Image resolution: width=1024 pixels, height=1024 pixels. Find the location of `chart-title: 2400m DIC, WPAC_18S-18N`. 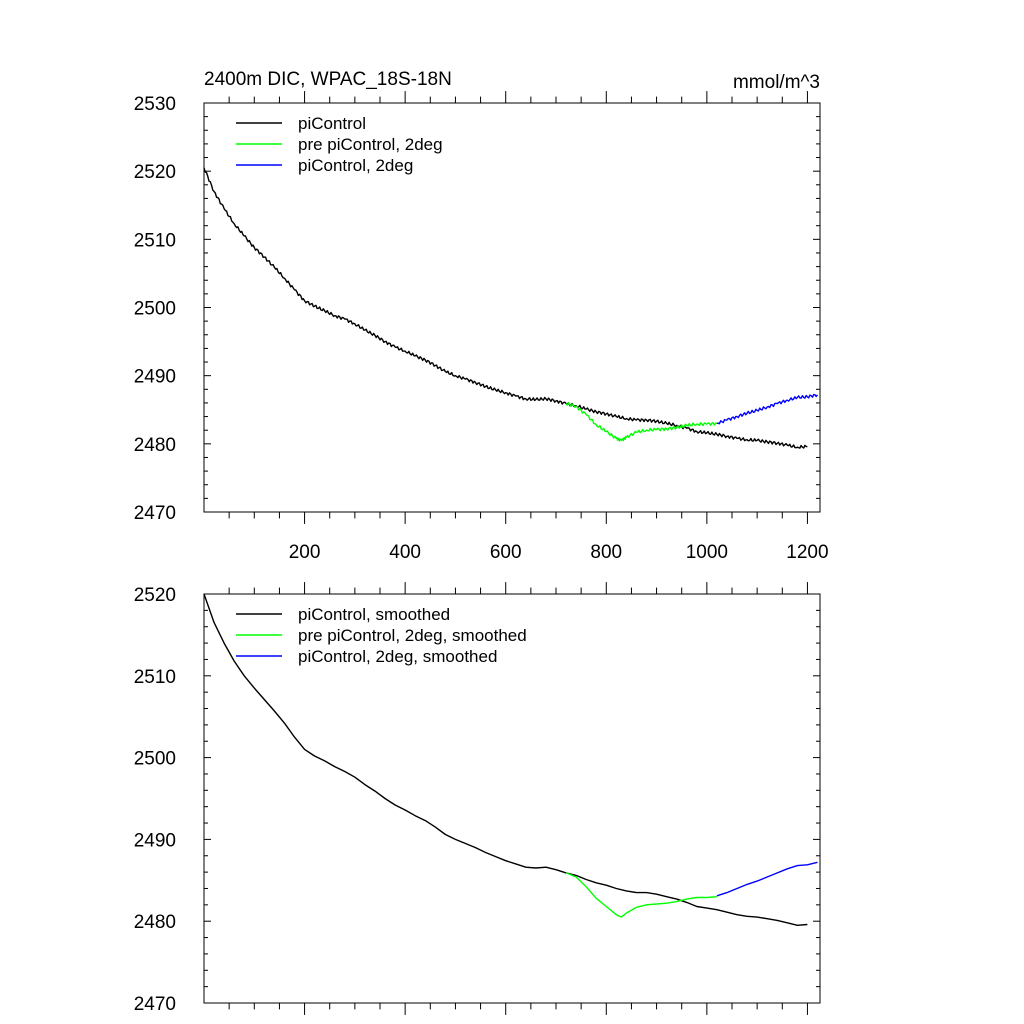

chart-title: 2400m DIC, WPAC_18S-18N is located at coordinates (328, 79).